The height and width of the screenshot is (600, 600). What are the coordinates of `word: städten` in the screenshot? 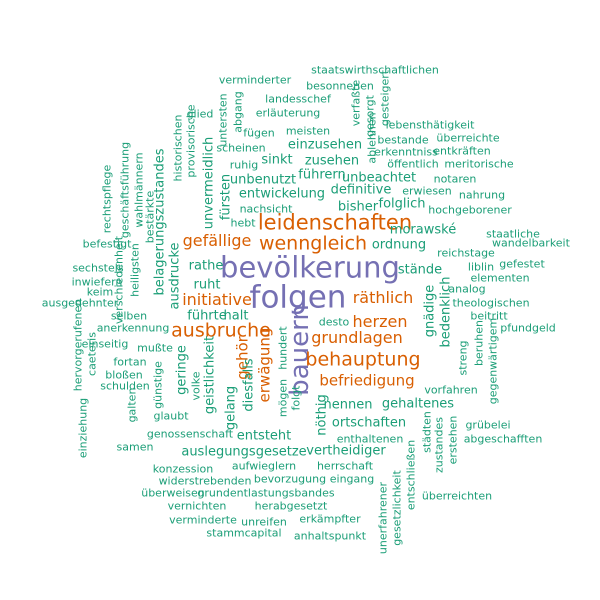 It's located at (427, 432).